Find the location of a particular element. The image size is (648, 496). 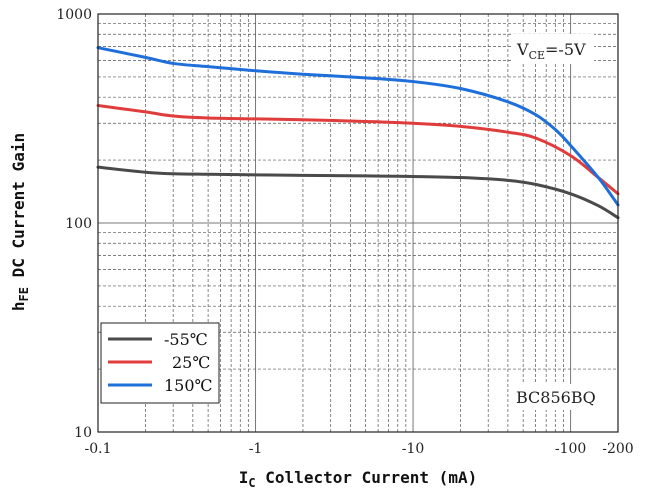

x-tick-label: -0.1 is located at coordinates (98, 449).